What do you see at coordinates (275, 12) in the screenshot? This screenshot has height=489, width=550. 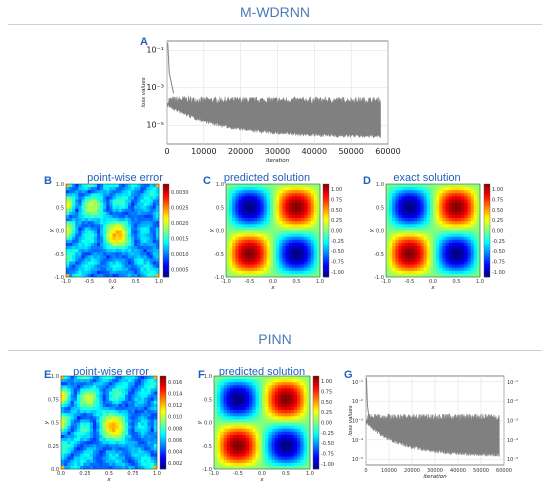 I see `section-title-mwdrnn: M-WDRNN` at bounding box center [275, 12].